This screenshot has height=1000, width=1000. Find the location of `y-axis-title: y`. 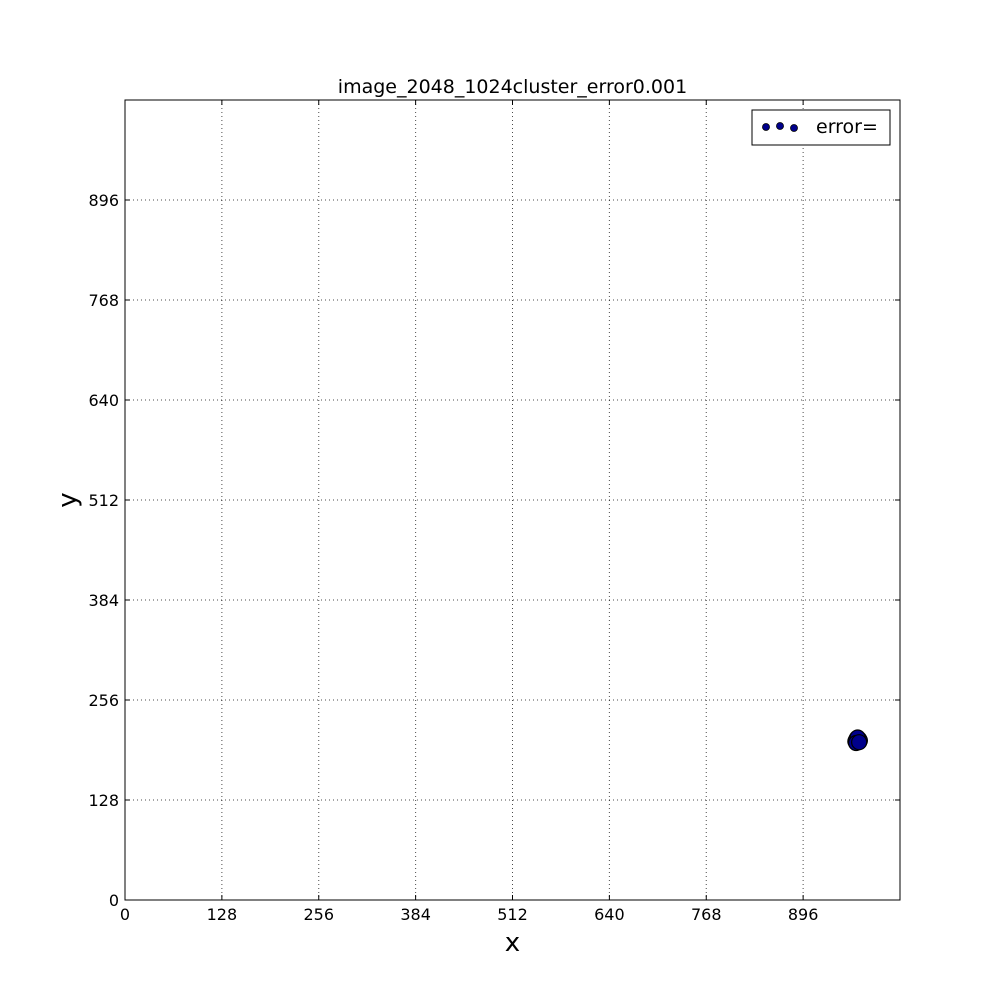

y-axis-title: y is located at coordinates (68, 499).